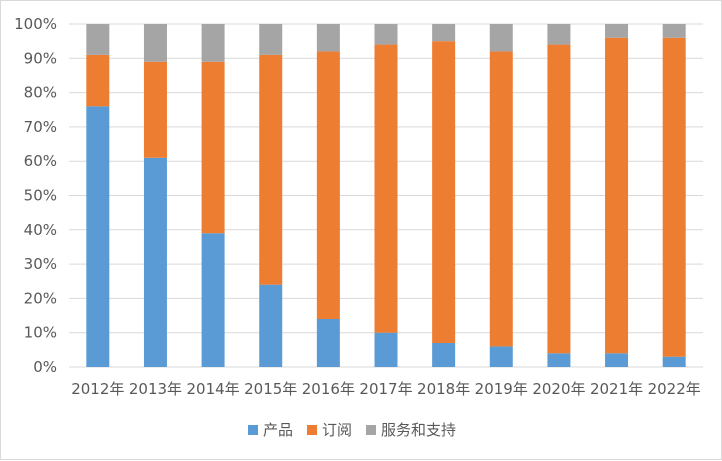  I want to click on x-tick-label: 2015年, so click(270, 389).